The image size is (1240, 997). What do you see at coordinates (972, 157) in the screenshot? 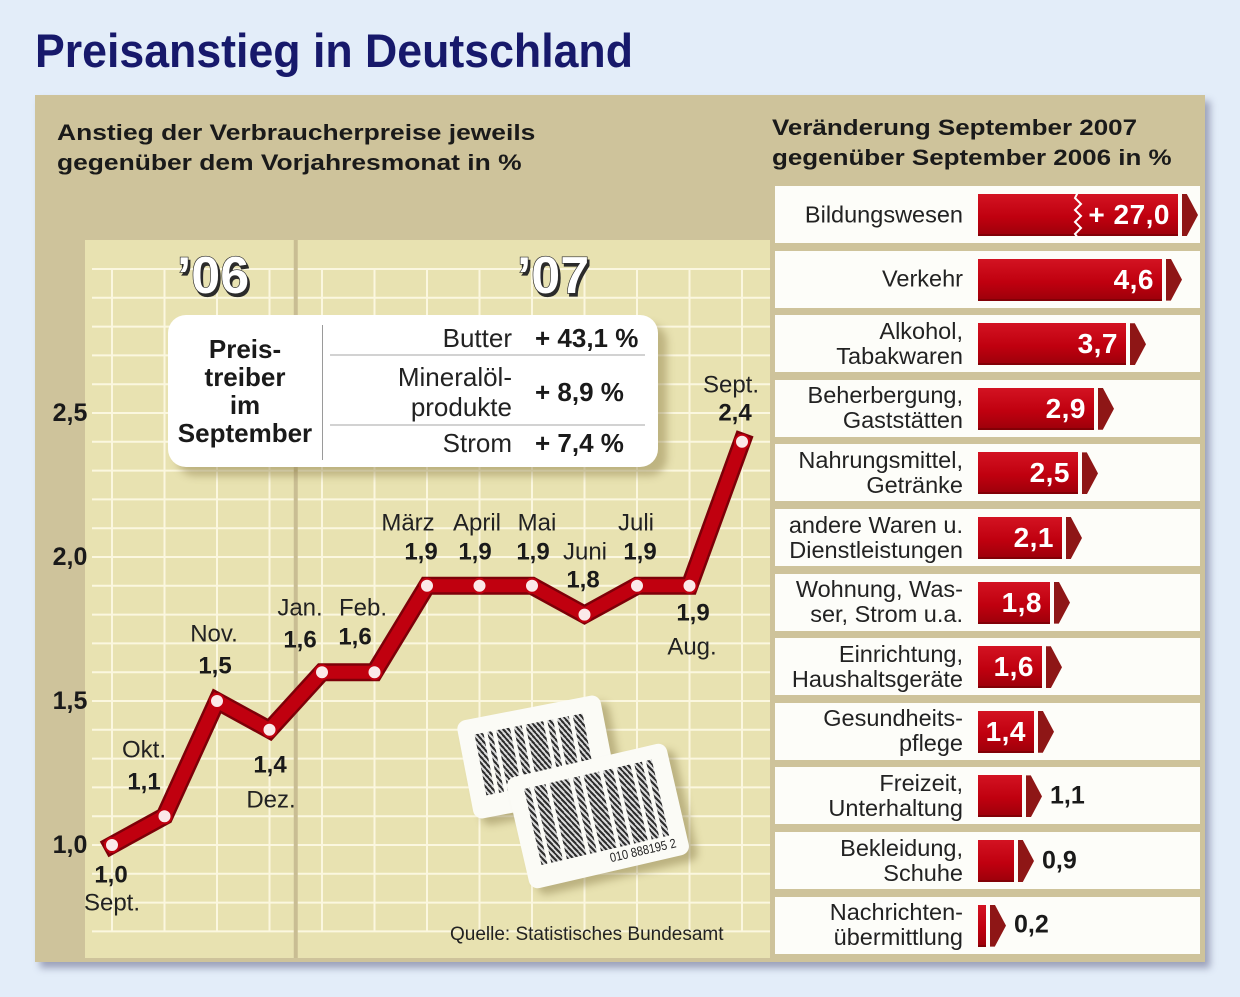
I see `header-line: gegenüber September 2006 in %` at bounding box center [972, 157].